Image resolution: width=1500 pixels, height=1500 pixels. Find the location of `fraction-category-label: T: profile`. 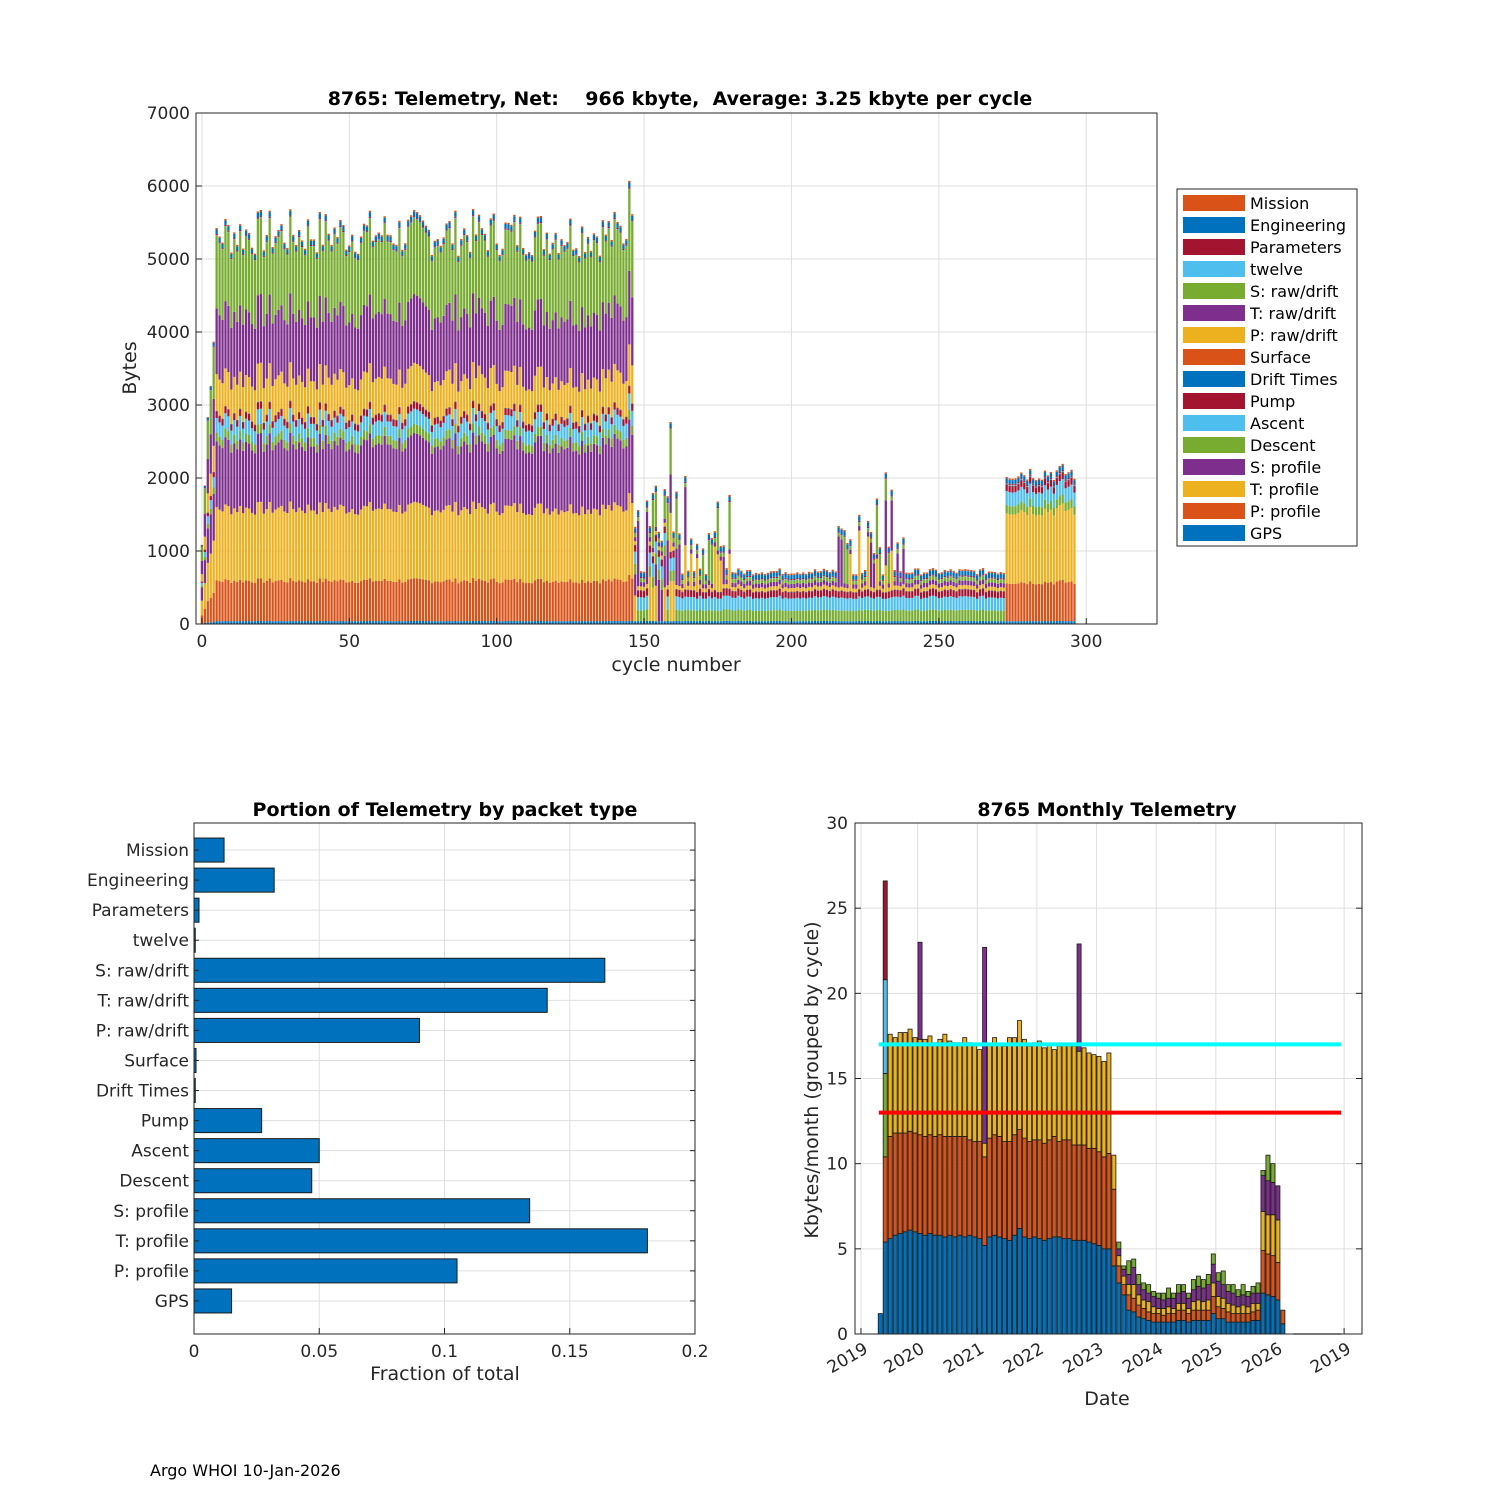

fraction-category-label: T: profile is located at coordinates (152, 1242).